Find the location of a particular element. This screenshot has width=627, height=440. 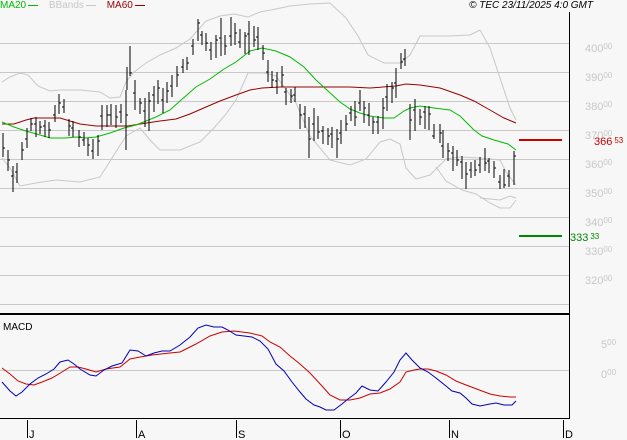

legend-ma60-swatch is located at coordinates (139, 5).